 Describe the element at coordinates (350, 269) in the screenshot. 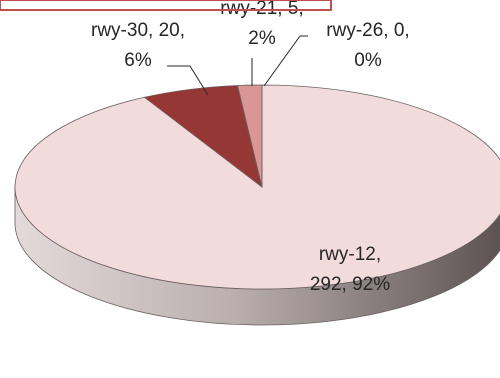

I see `data-label-rwy-12: rwy-12, 292, 92%` at that location.